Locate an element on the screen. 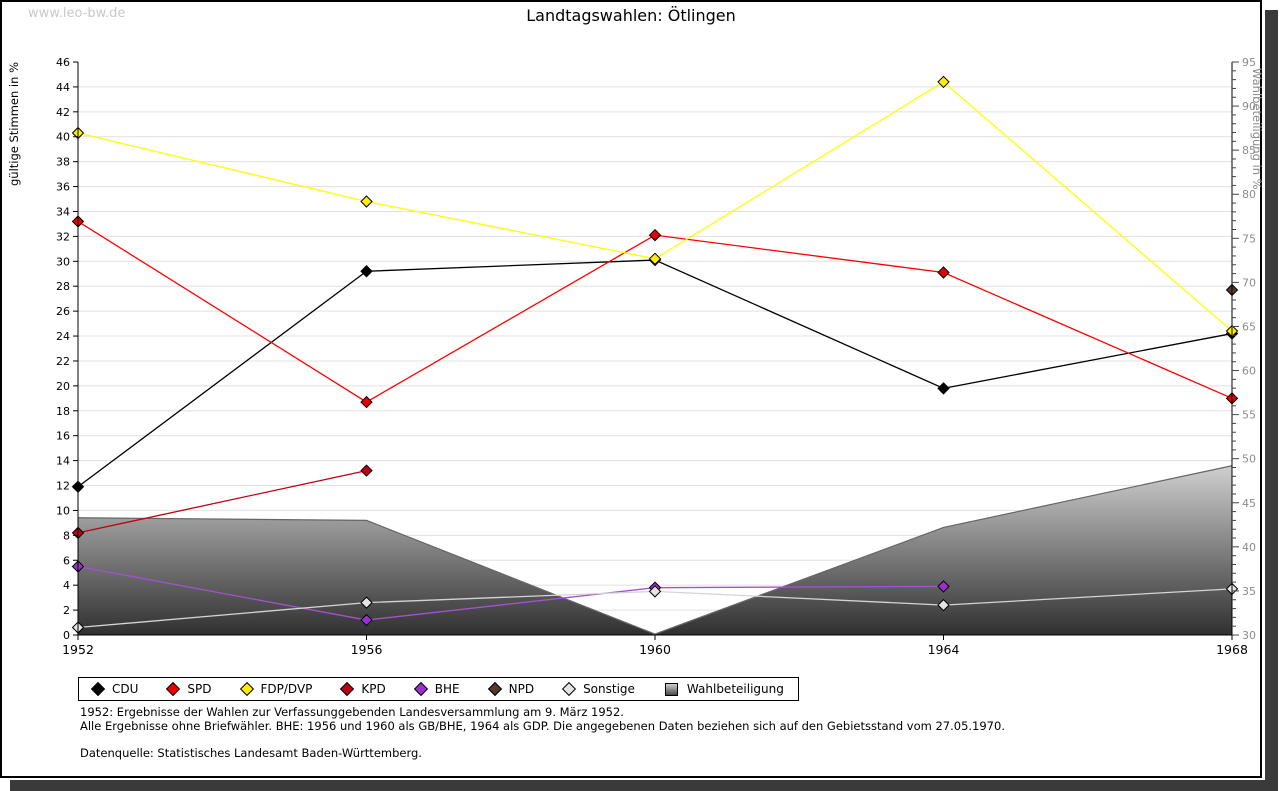 This screenshot has width=1280, height=791. legend-item-bhe: BHE is located at coordinates (436, 689).